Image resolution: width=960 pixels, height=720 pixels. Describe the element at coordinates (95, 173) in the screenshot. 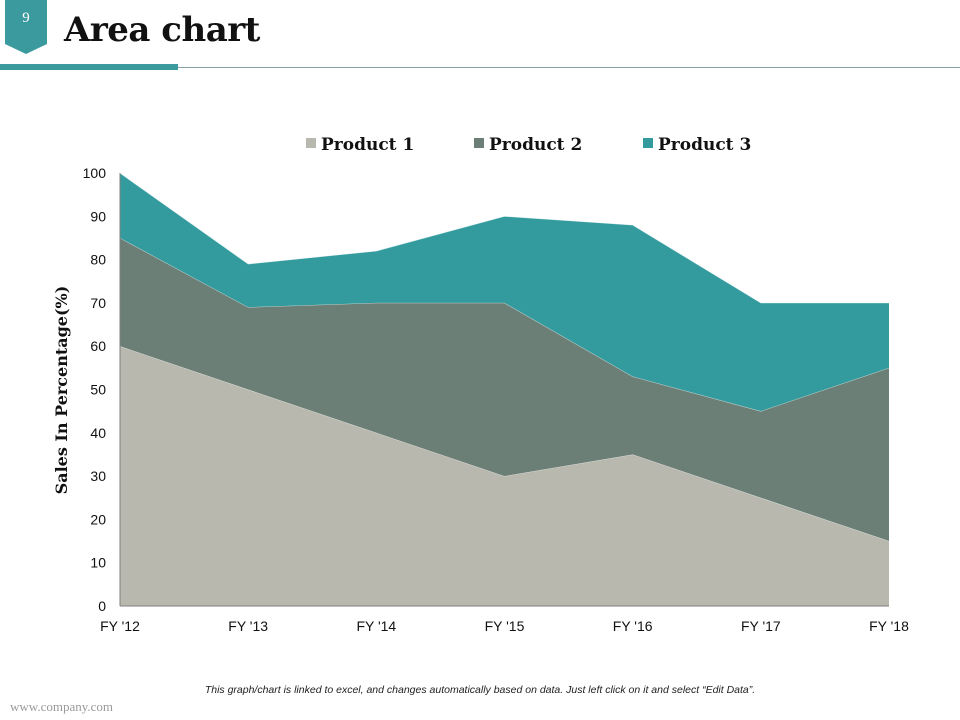

I see `y-tick-label: 100` at that location.